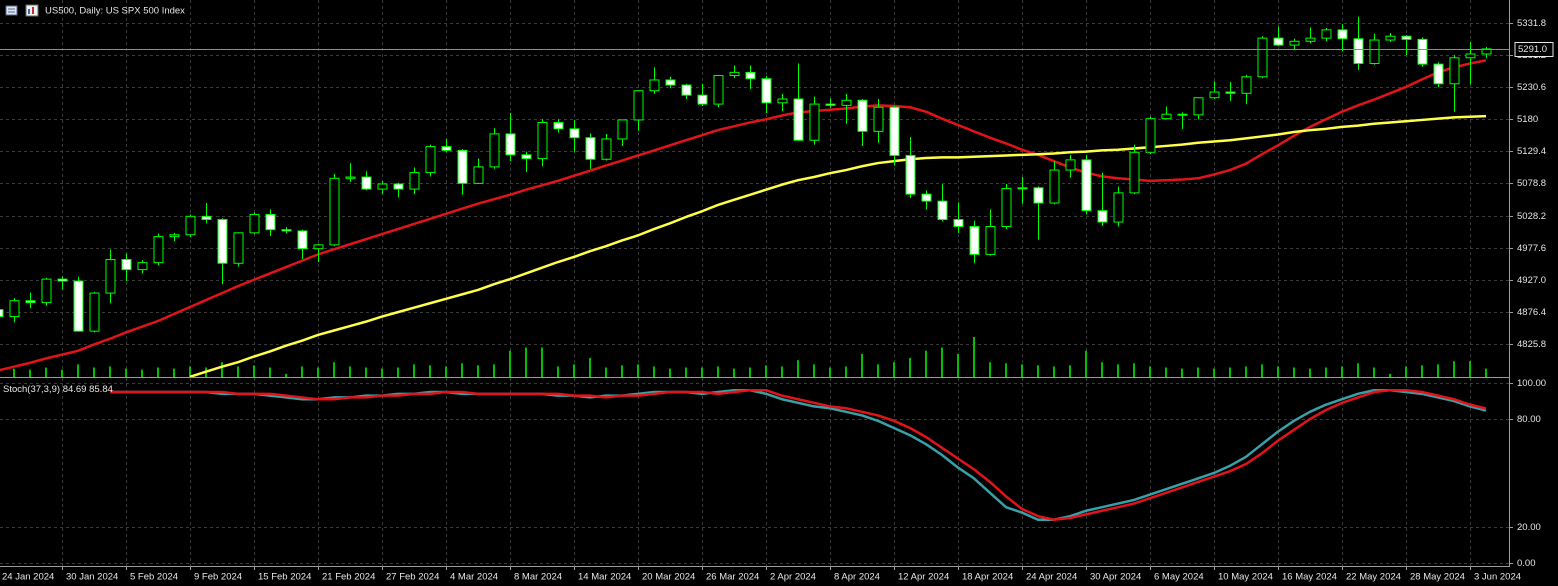  What do you see at coordinates (1531, 383) in the screenshot?
I see `y-tick-label: 100.00` at bounding box center [1531, 383].